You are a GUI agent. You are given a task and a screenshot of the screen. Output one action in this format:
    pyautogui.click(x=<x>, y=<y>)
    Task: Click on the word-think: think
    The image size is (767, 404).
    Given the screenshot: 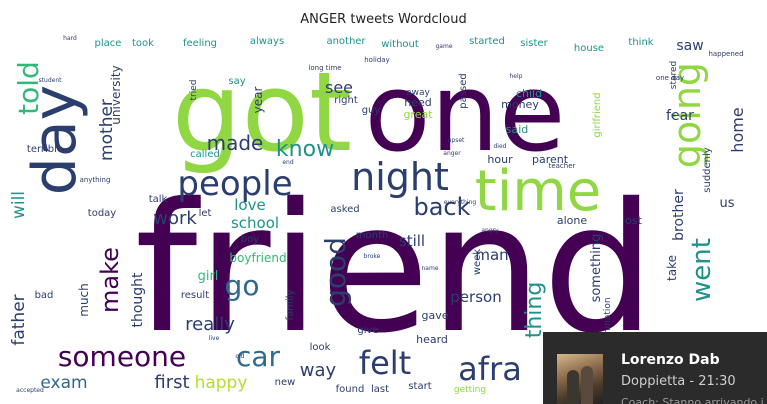 What is the action you would take?
    pyautogui.click(x=640, y=42)
    